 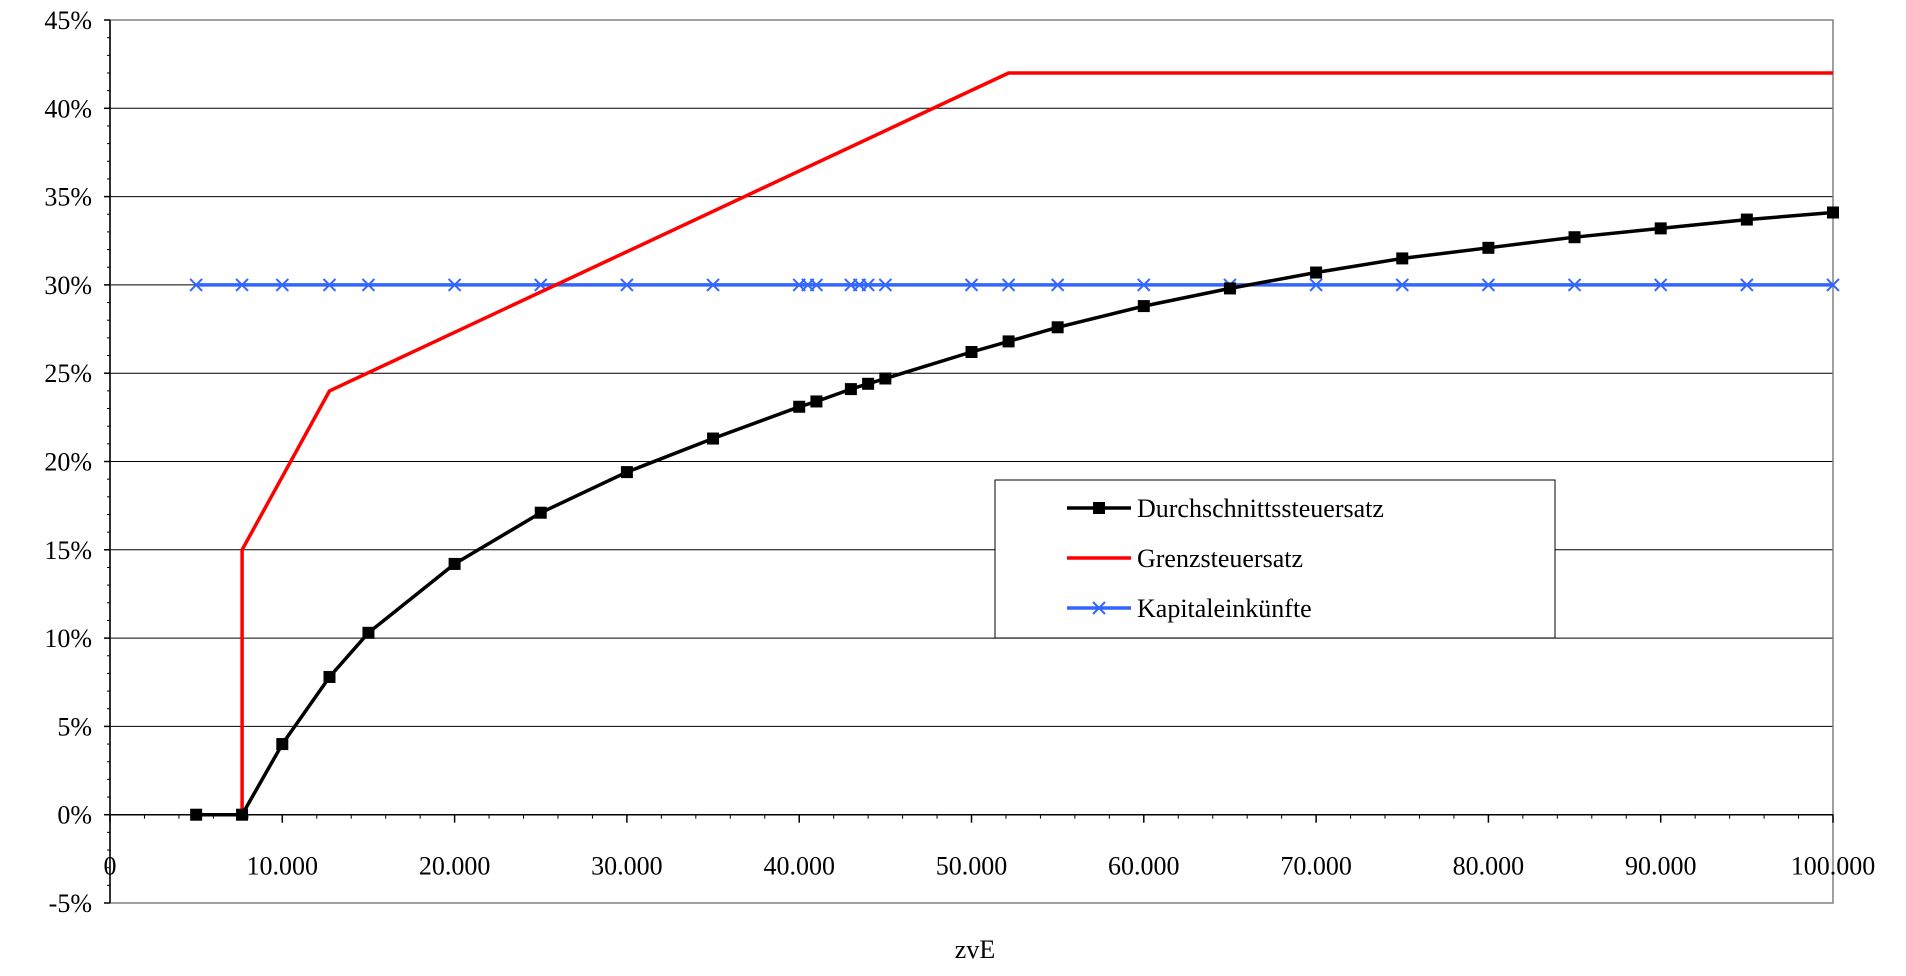 I want to click on x-tick-label: 10.000, so click(x=283, y=866).